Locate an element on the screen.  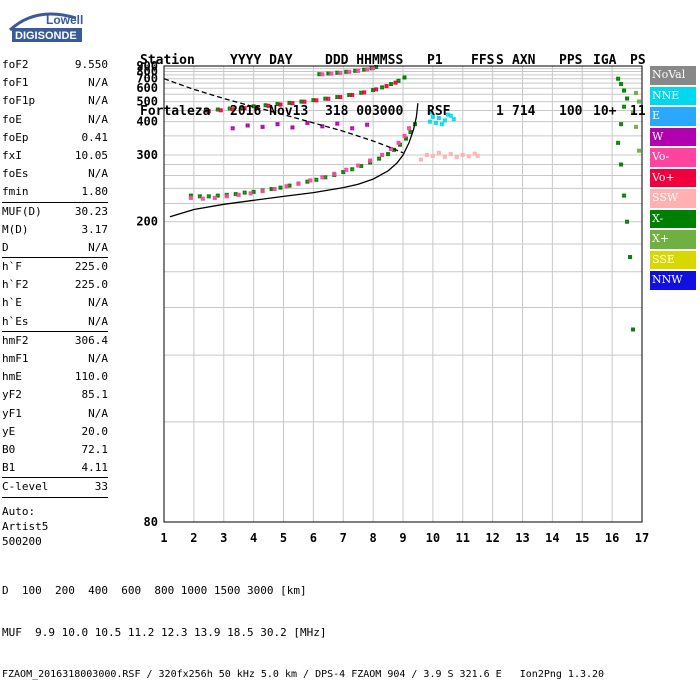
x-tick-label: 2 is located at coordinates (193, 538).